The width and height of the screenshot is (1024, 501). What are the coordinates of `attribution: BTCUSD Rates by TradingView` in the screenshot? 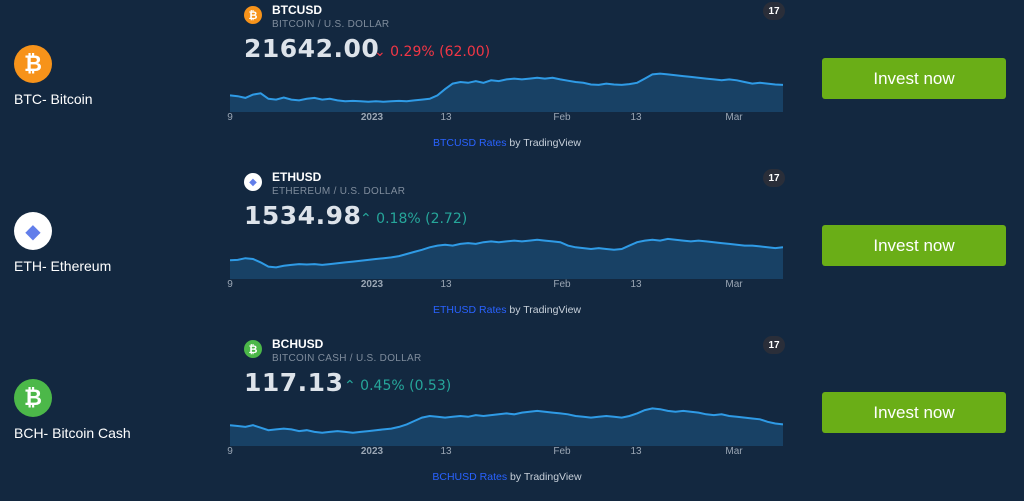 It's located at (507, 143).